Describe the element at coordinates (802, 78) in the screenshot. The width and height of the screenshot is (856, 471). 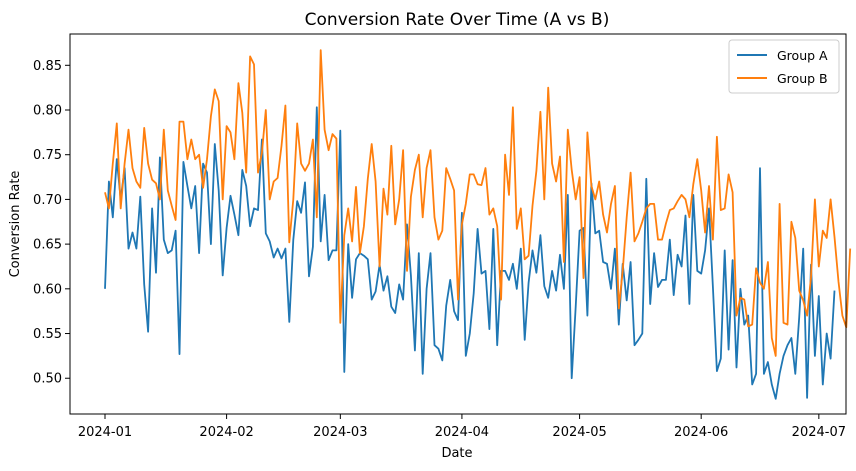
I see `legend-label-group-b: Group B` at that location.